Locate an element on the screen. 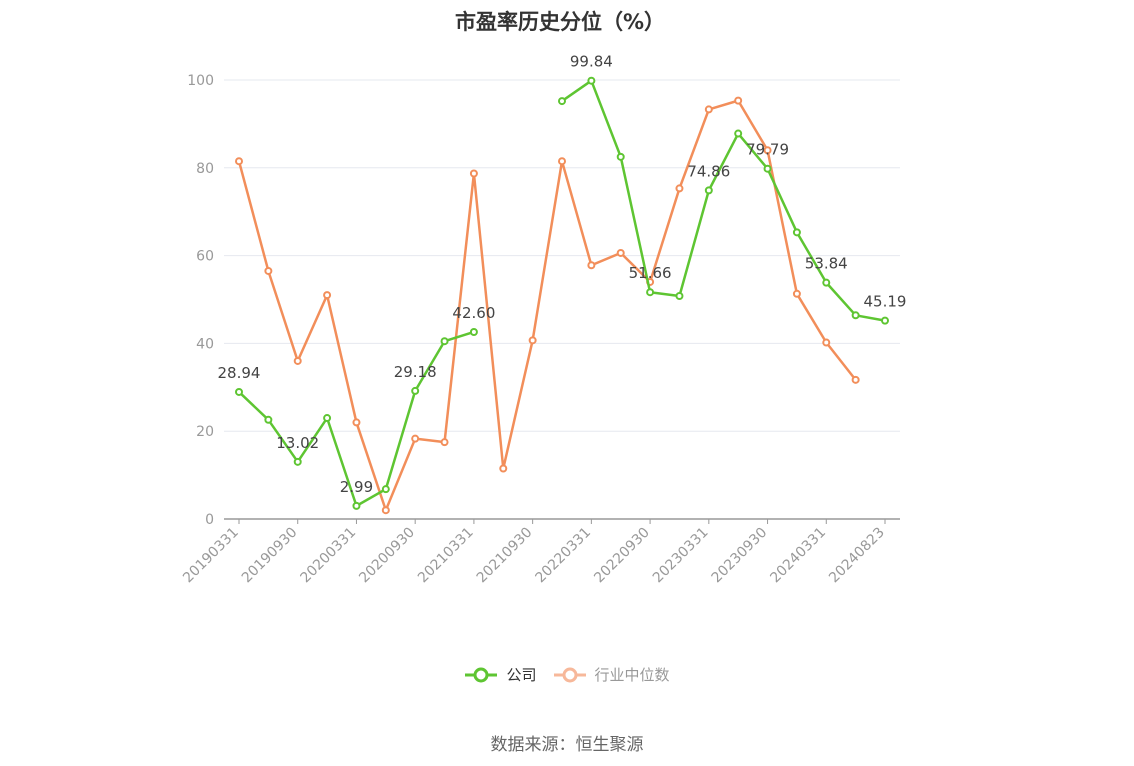 The width and height of the screenshot is (1134, 766). x-tick-label: 20210331 is located at coordinates (446, 556).